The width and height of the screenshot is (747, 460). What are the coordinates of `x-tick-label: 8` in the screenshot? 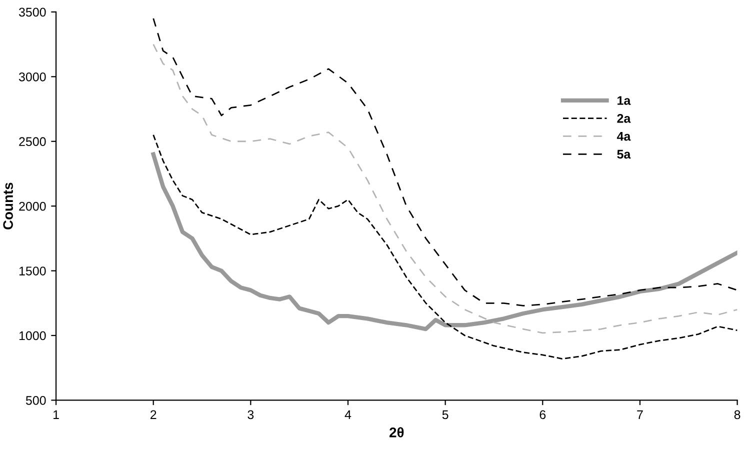 It's located at (737, 415).